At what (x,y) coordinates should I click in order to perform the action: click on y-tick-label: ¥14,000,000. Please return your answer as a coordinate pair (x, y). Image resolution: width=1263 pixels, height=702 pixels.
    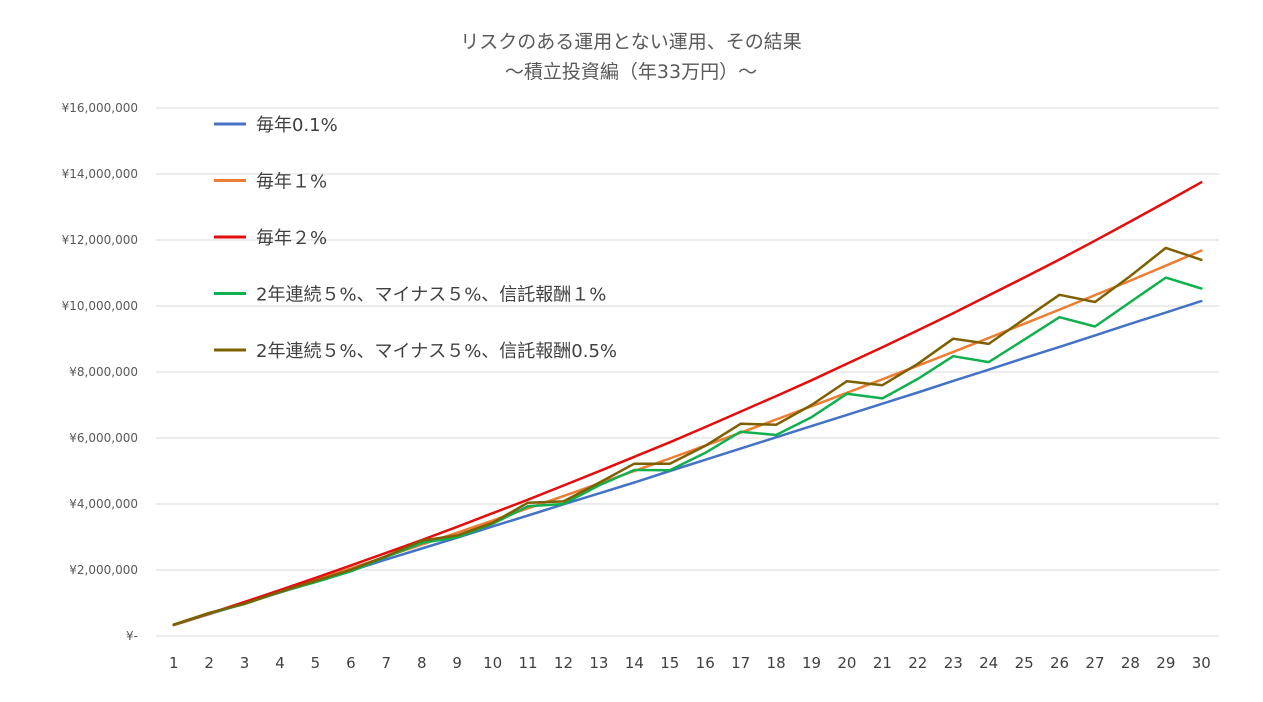
    Looking at the image, I should click on (100, 174).